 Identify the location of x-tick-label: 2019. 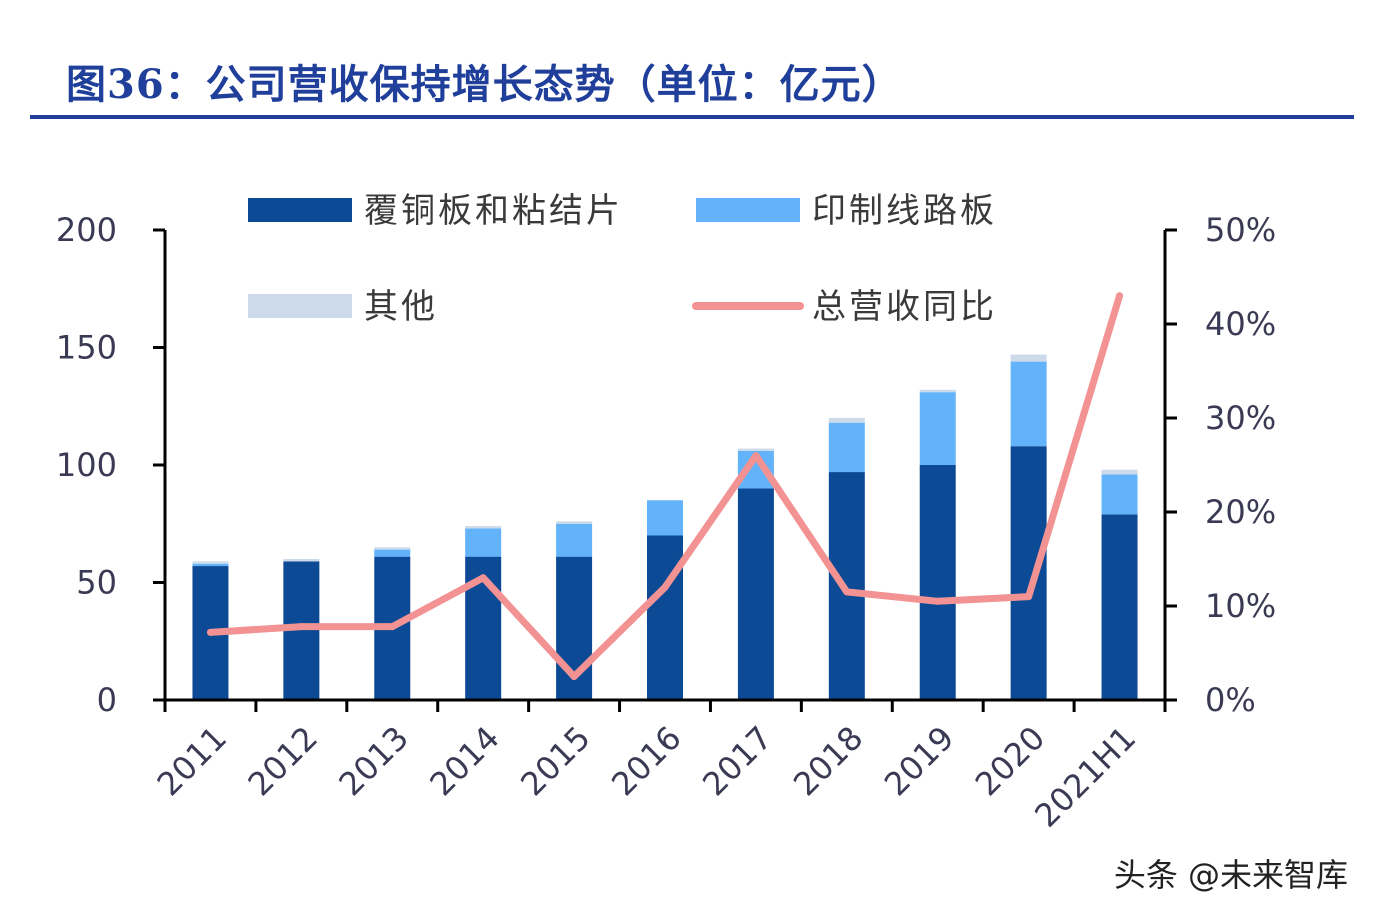
(919, 761).